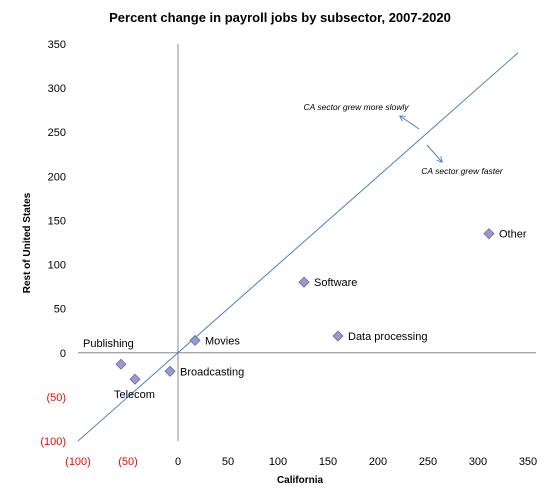  Describe the element at coordinates (78, 462) in the screenshot. I see `x-tick-label: (100)` at that location.